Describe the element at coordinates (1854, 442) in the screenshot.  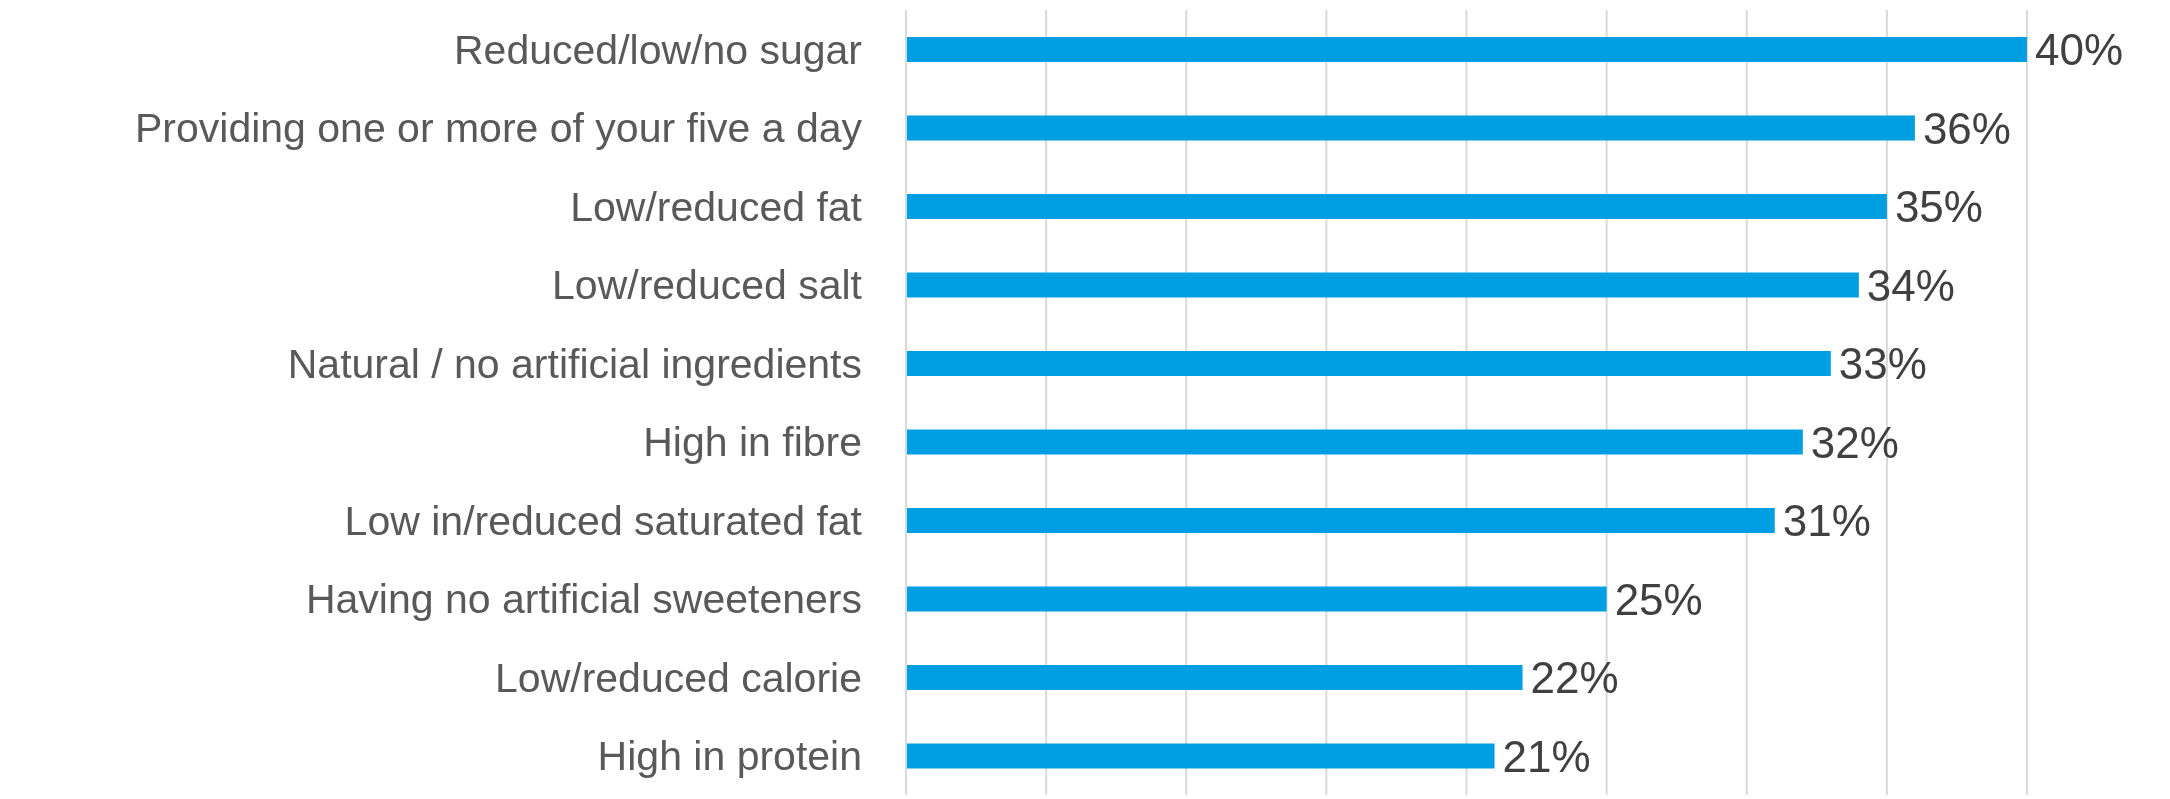
I see `data-label: 32%` at that location.